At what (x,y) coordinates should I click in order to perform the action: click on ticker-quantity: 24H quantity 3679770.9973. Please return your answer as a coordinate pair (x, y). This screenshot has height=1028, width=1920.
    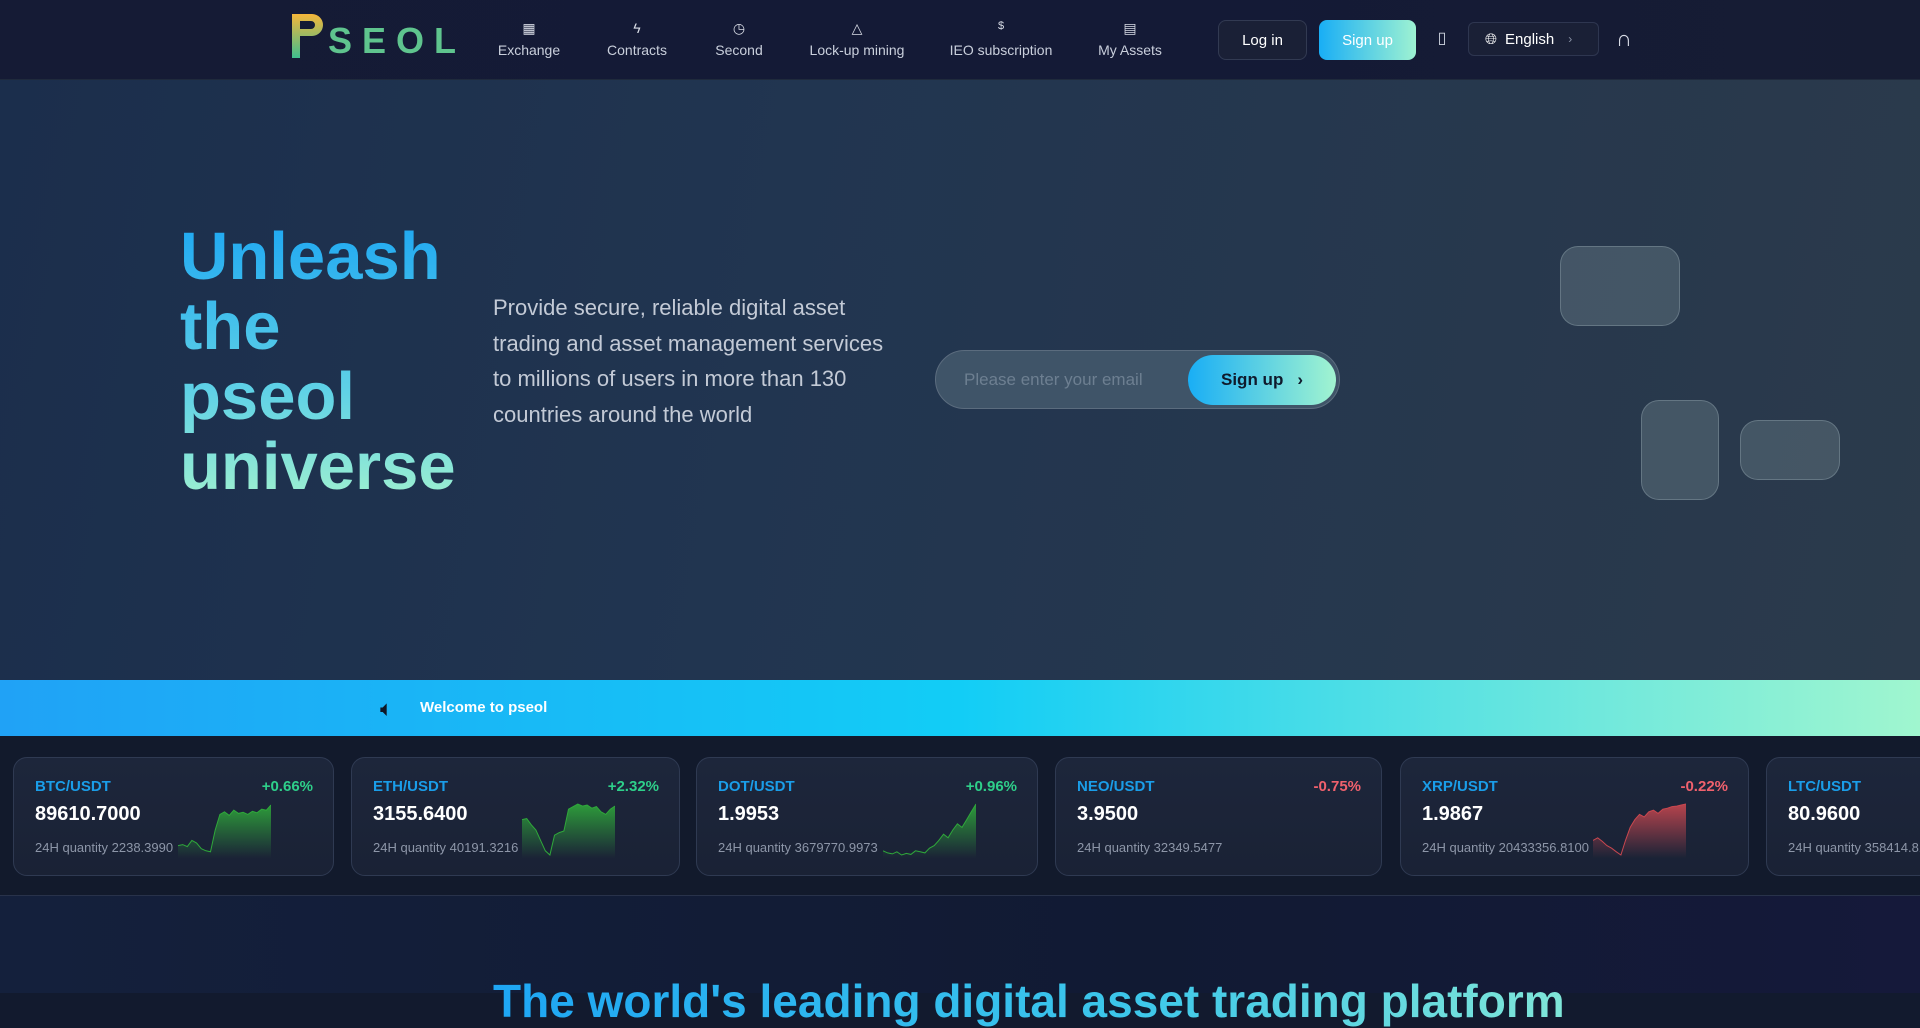
    Looking at the image, I should click on (798, 847).